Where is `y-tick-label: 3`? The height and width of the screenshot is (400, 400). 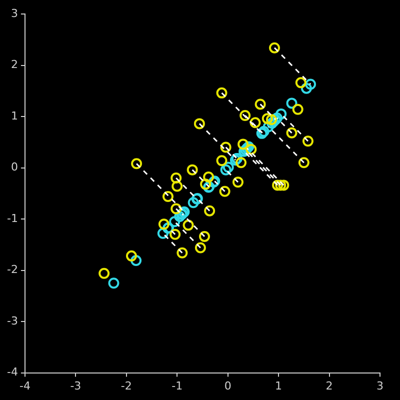 y-tick-label: 3 is located at coordinates (14, 13).